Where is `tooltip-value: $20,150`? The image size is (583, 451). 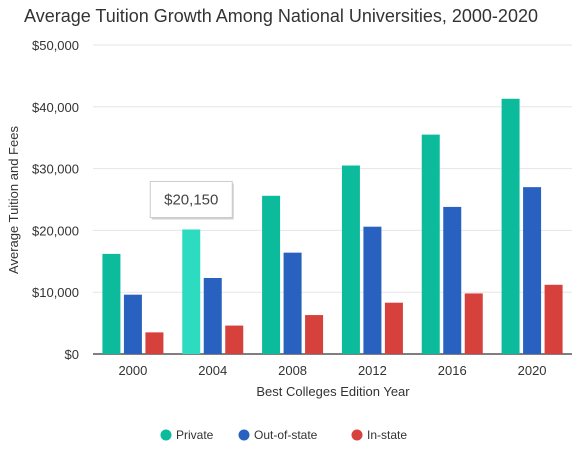
tooltip-value: $20,150 is located at coordinates (191, 199).